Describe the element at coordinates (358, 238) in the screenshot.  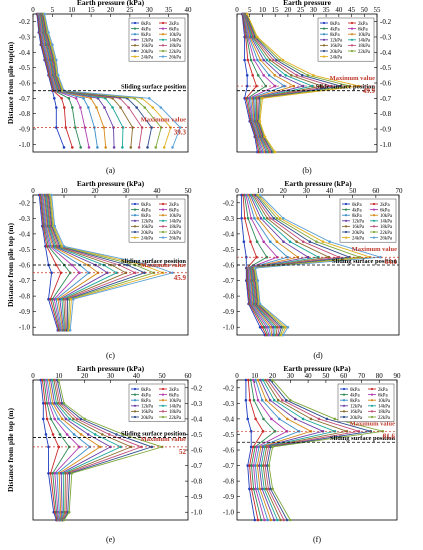
I see `legend-label: 24kPa` at that location.